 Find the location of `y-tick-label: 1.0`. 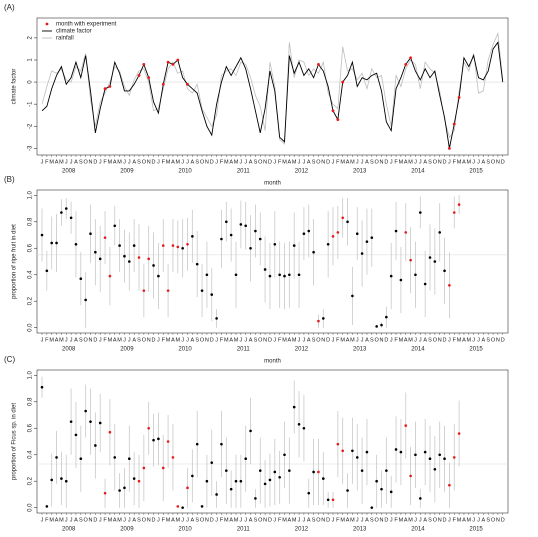

y-tick-label: 1.0 is located at coordinates (31, 194).